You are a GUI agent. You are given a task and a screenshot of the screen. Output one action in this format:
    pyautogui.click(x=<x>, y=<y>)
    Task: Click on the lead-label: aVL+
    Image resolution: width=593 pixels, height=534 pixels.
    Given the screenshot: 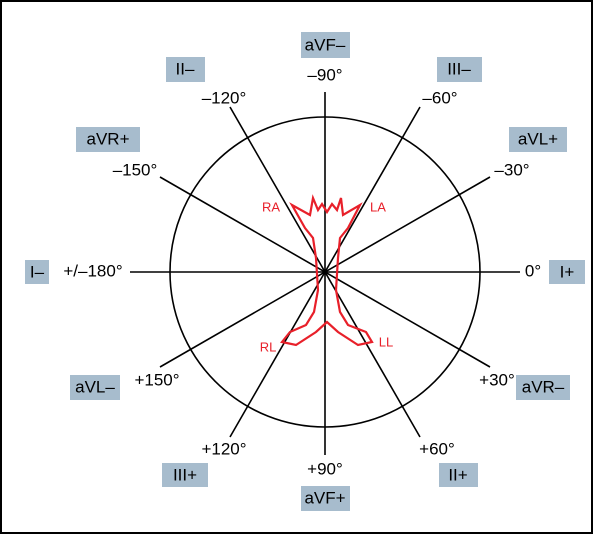 What is the action you would take?
    pyautogui.click(x=538, y=138)
    